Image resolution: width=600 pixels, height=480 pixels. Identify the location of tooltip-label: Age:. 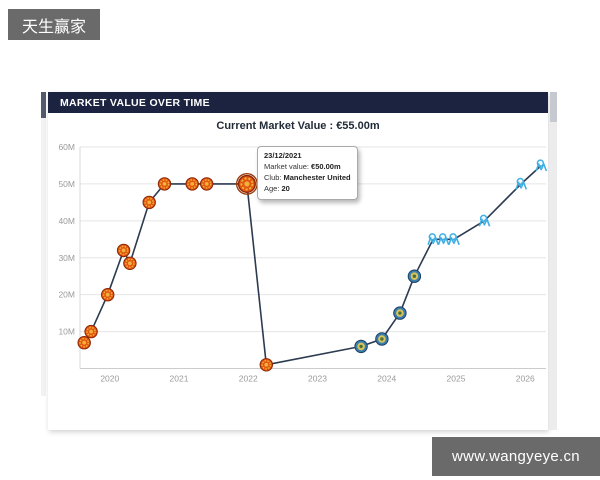
(272, 188).